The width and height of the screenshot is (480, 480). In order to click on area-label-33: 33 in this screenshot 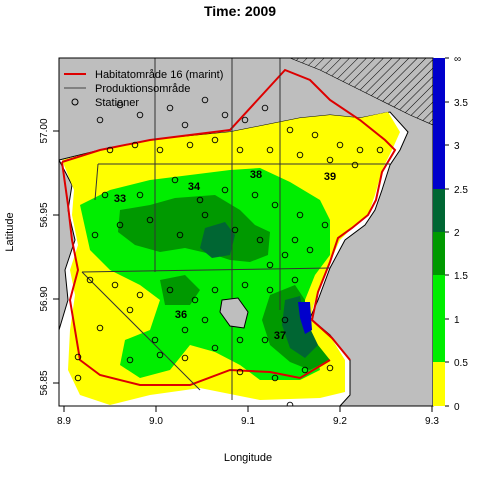, I will do `click(120, 199)`.